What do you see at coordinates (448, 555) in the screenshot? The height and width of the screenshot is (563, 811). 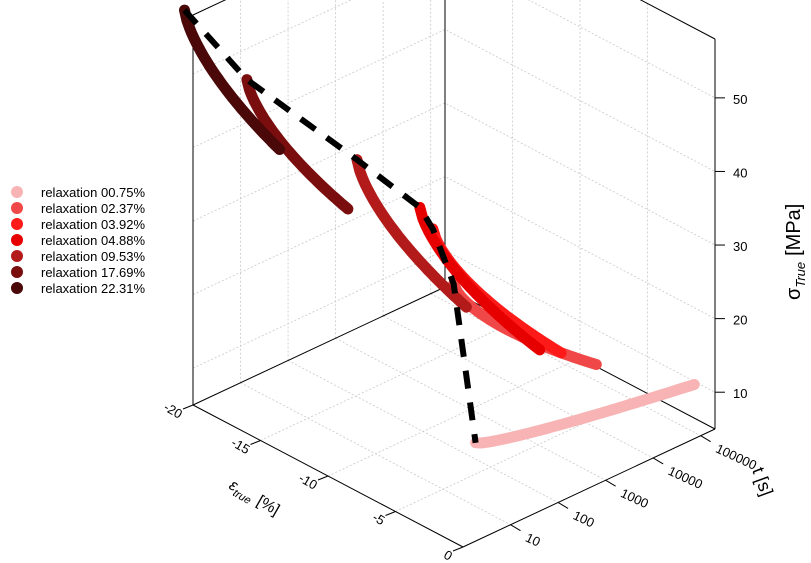 I see `x-tick-label-4: 0` at bounding box center [448, 555].